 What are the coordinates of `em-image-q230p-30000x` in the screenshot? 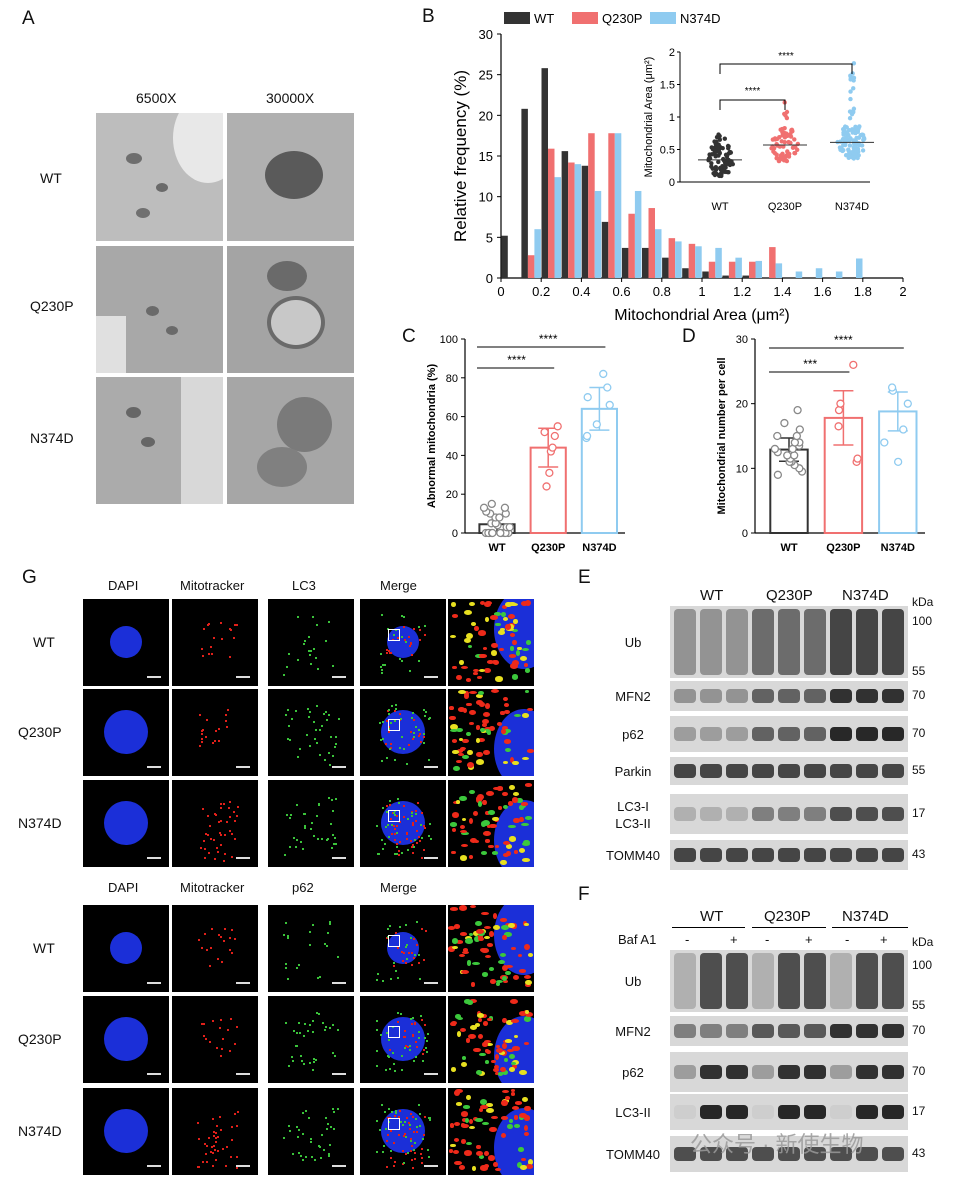 It's located at (290, 309).